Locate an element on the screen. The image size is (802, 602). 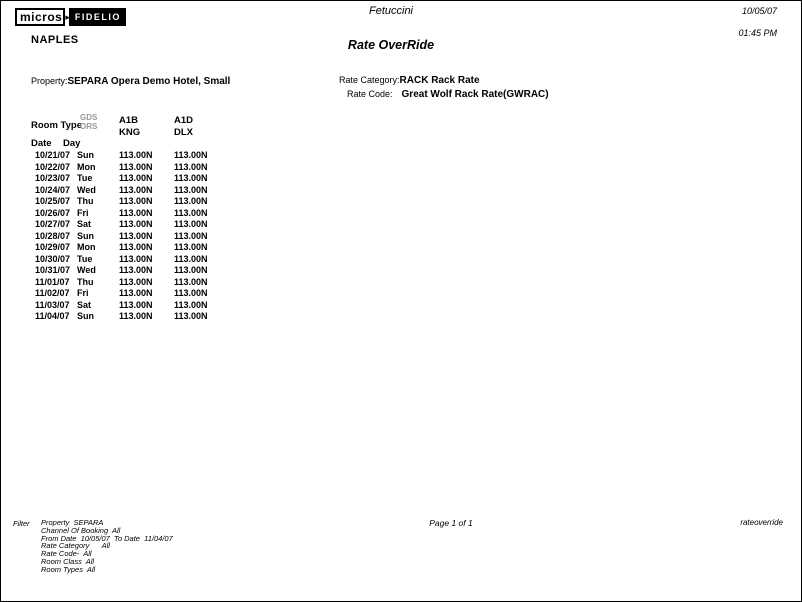
column-header-room-code-2: A1D is located at coordinates (184, 120).